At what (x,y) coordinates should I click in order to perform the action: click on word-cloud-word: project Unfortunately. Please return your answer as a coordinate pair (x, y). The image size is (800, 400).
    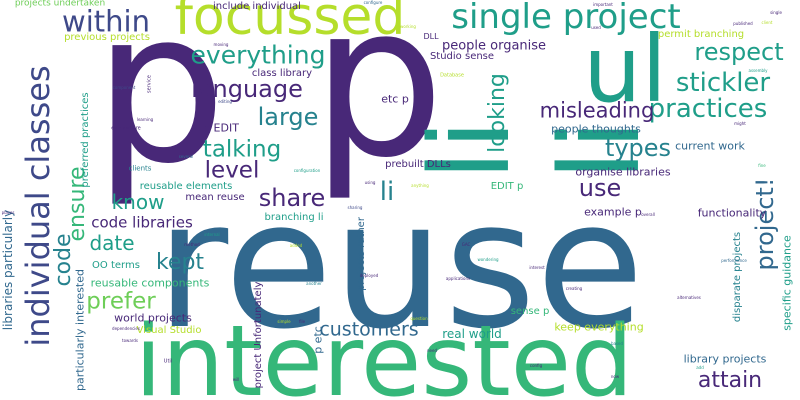
    Looking at the image, I should click on (258, 335).